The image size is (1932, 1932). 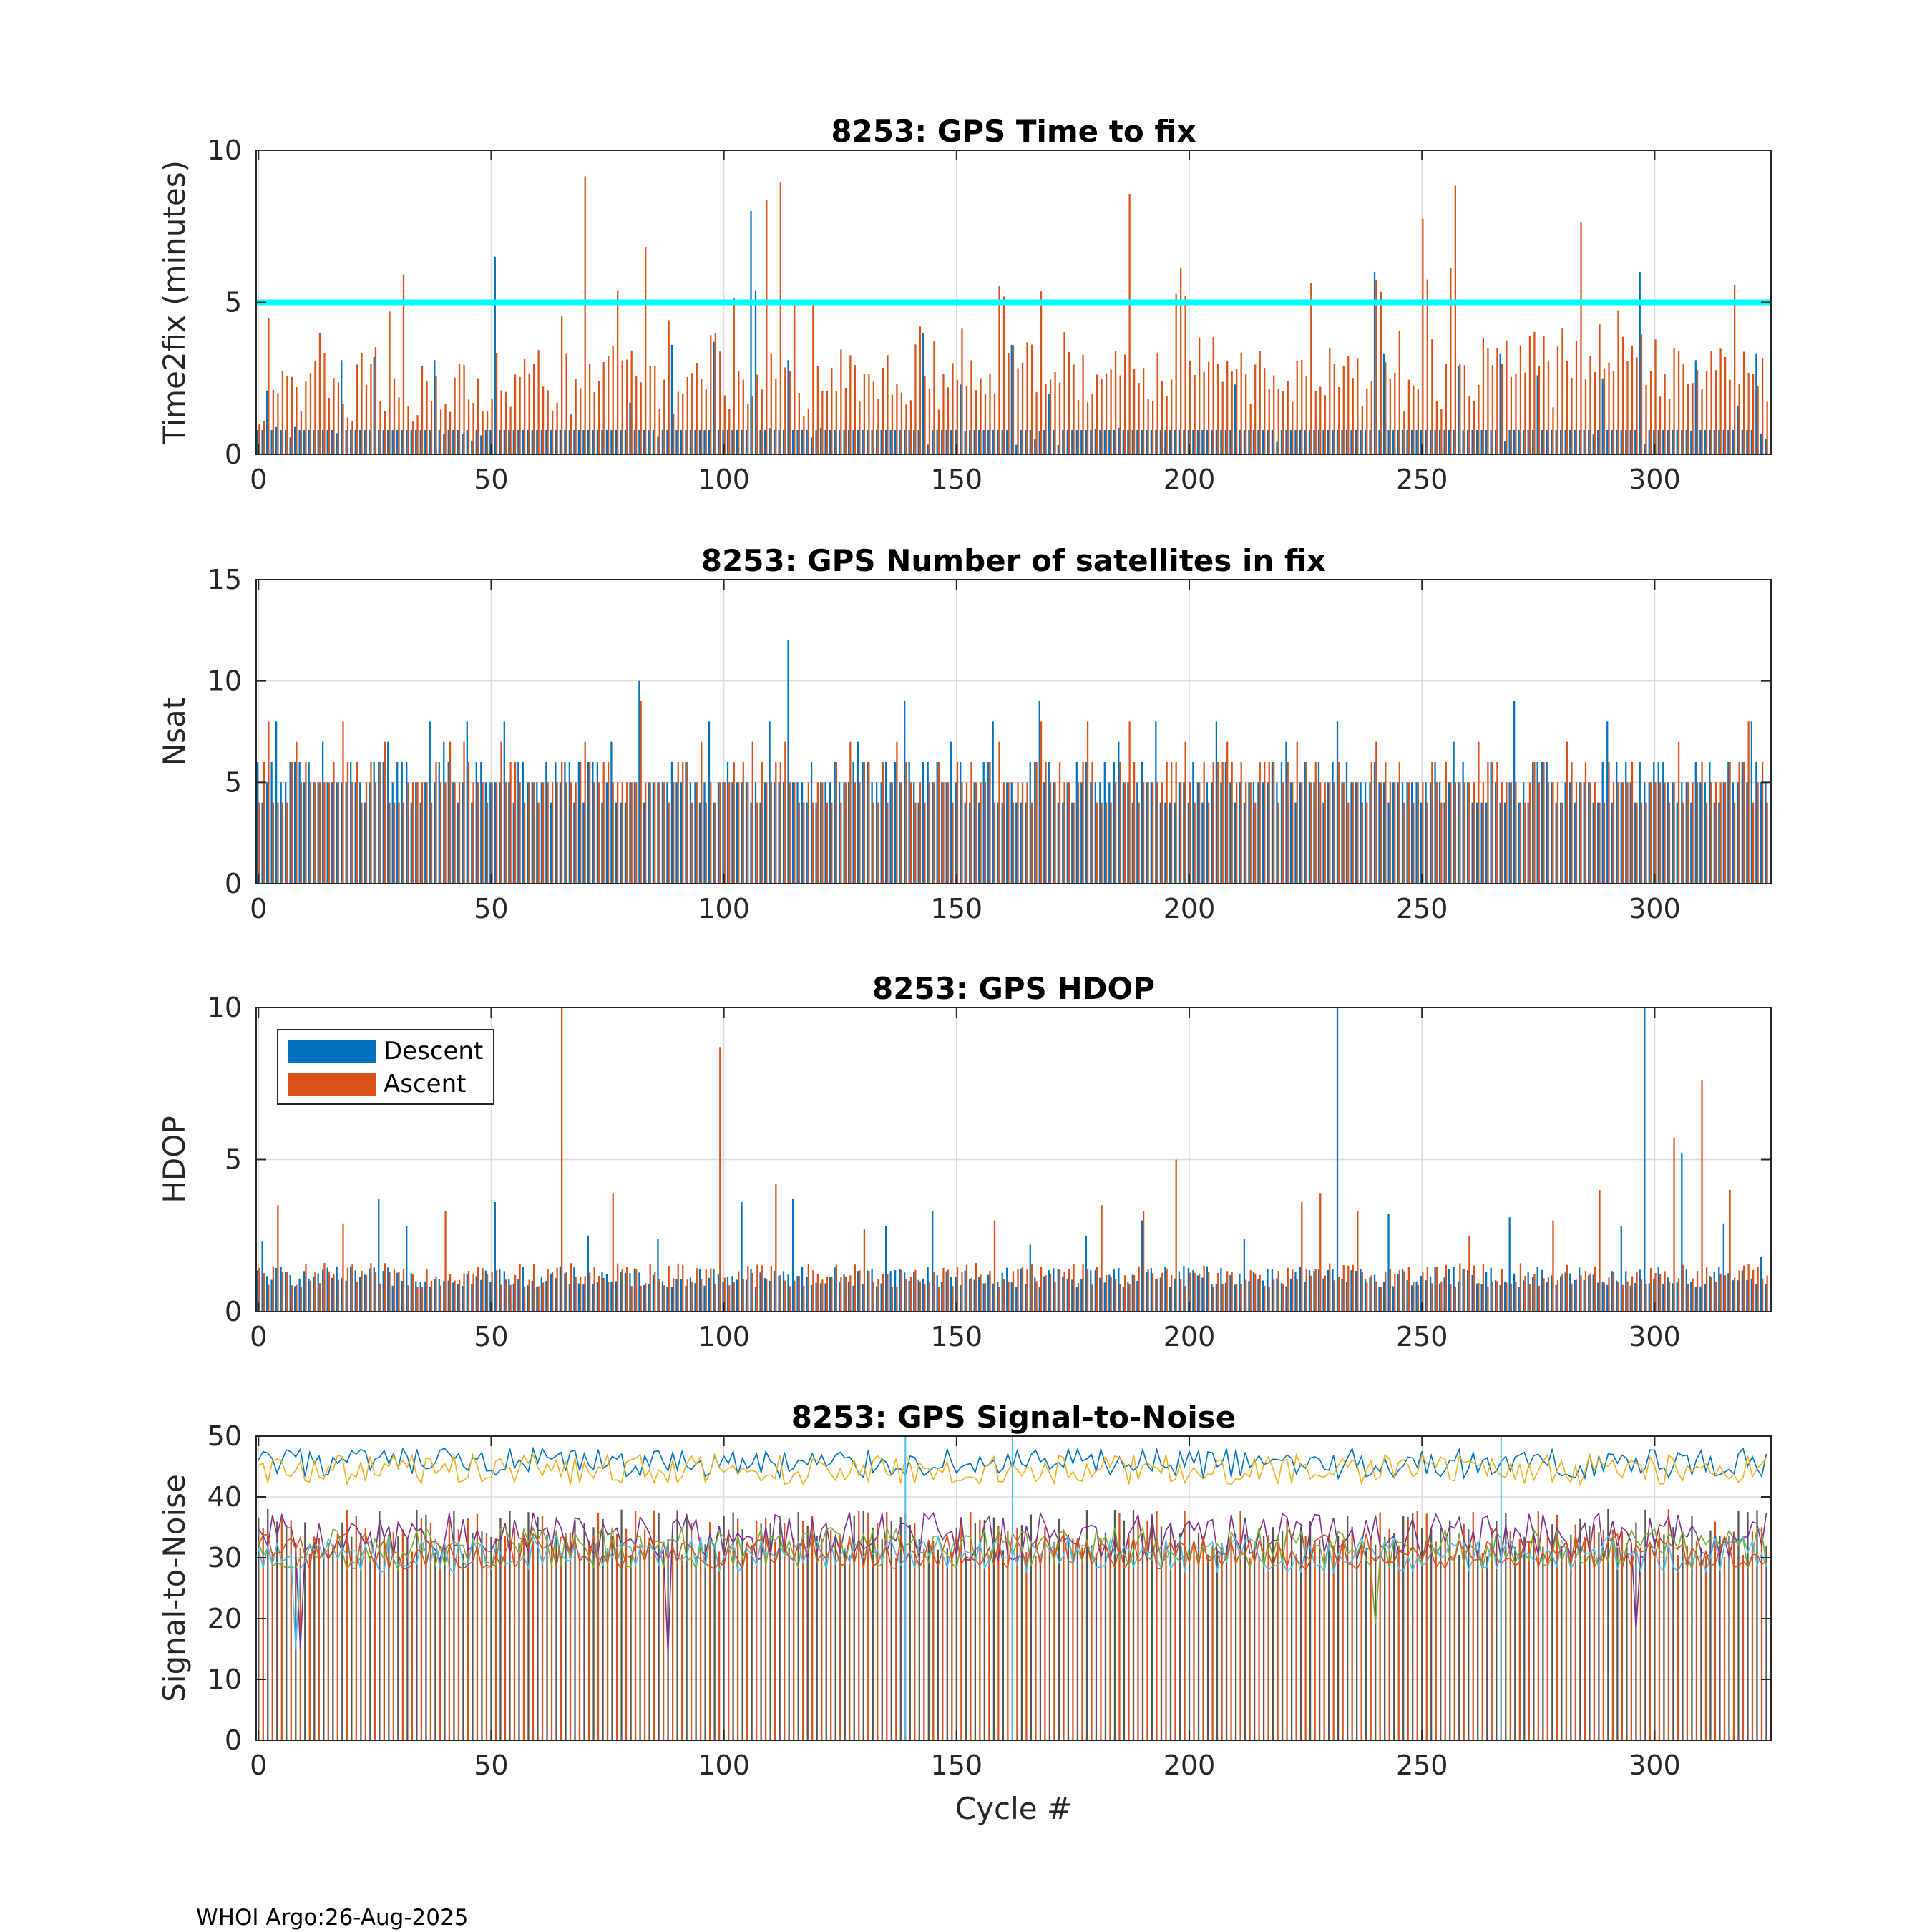 What do you see at coordinates (225, 1558) in the screenshot?
I see `y-tick-label: 30` at bounding box center [225, 1558].